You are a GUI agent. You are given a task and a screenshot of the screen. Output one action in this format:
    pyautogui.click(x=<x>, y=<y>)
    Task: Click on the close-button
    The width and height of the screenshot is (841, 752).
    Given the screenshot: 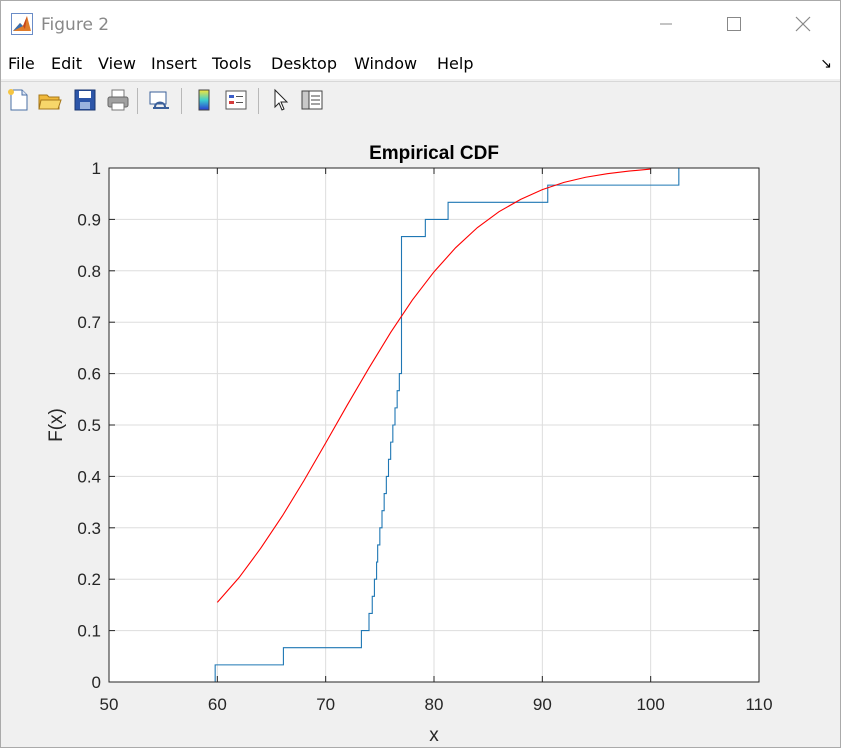 What is the action you would take?
    pyautogui.click(x=803, y=24)
    